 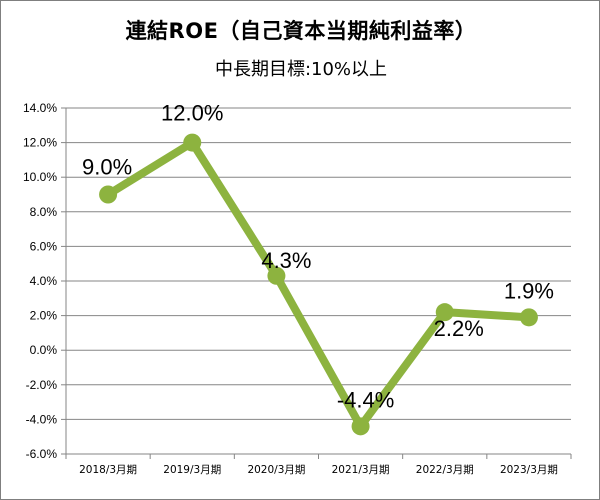 I want to click on x-tick-label: 2022/3月期, so click(x=445, y=470).